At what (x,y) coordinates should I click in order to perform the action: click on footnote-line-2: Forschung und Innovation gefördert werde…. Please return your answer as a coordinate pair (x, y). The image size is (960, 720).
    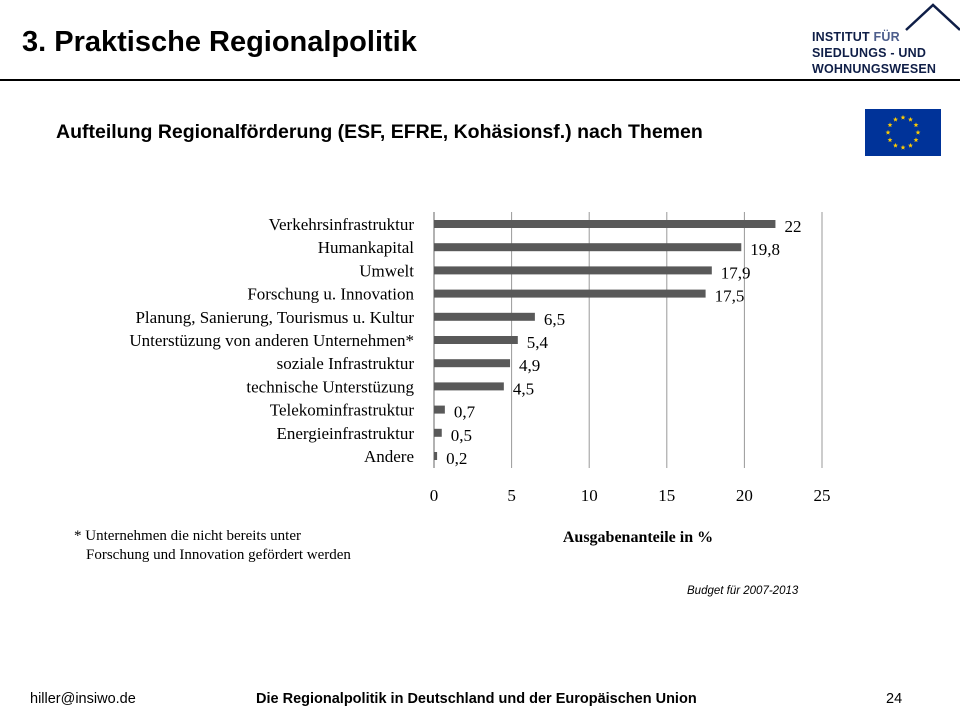
    Looking at the image, I should click on (218, 555).